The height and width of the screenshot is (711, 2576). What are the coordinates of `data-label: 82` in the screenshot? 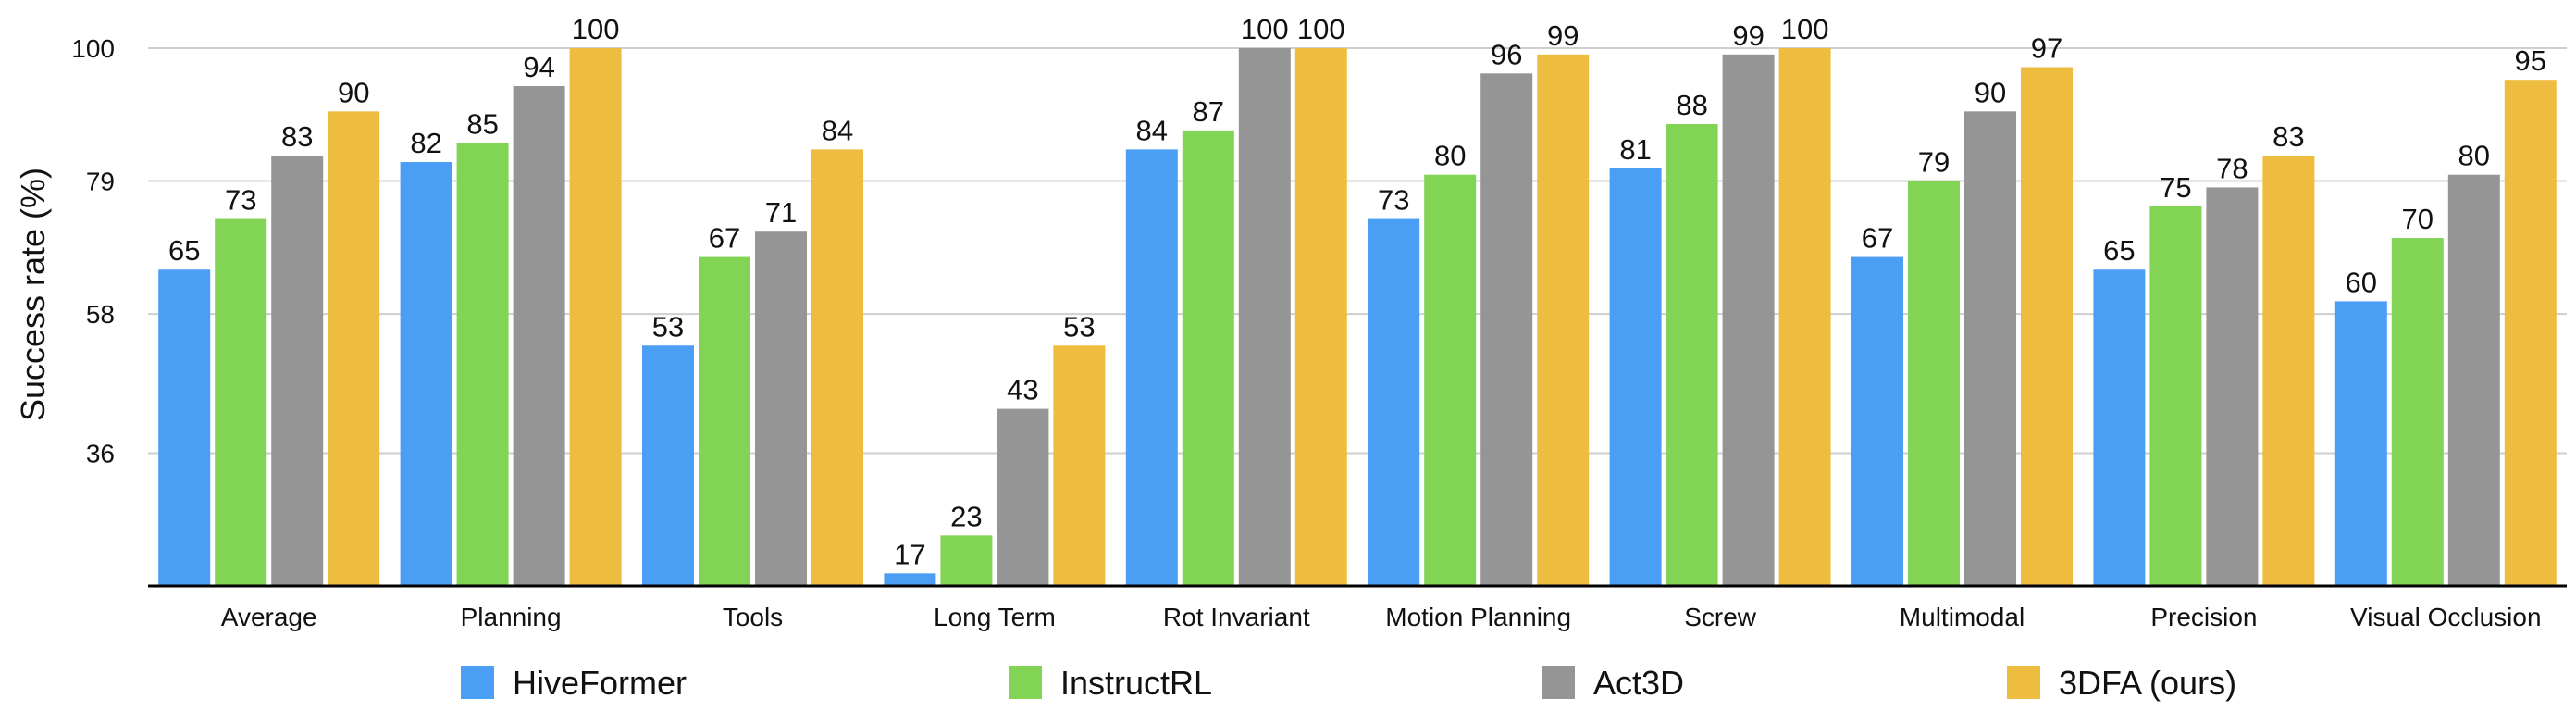 It's located at (426, 143).